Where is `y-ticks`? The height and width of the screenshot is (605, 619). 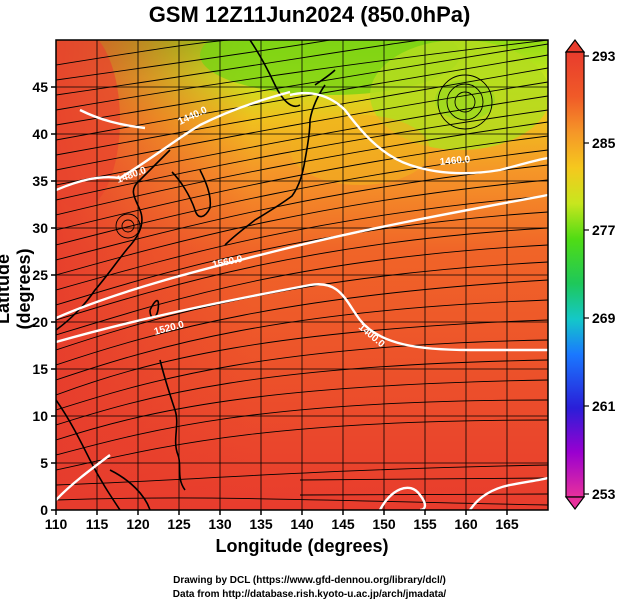
y-ticks is located at coordinates (53, 298).